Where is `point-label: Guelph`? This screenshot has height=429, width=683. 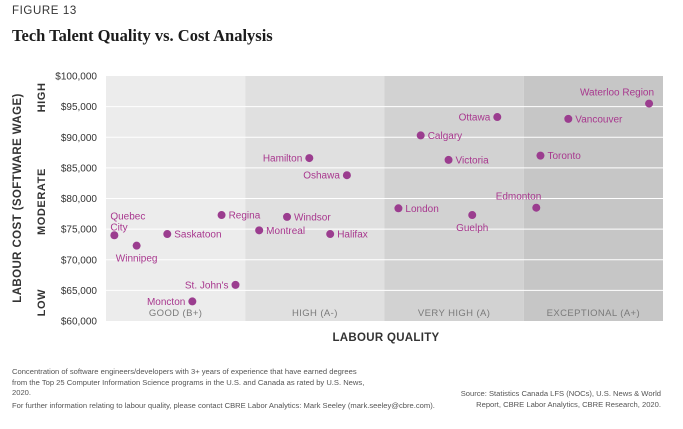
point-label: Guelph is located at coordinates (472, 228).